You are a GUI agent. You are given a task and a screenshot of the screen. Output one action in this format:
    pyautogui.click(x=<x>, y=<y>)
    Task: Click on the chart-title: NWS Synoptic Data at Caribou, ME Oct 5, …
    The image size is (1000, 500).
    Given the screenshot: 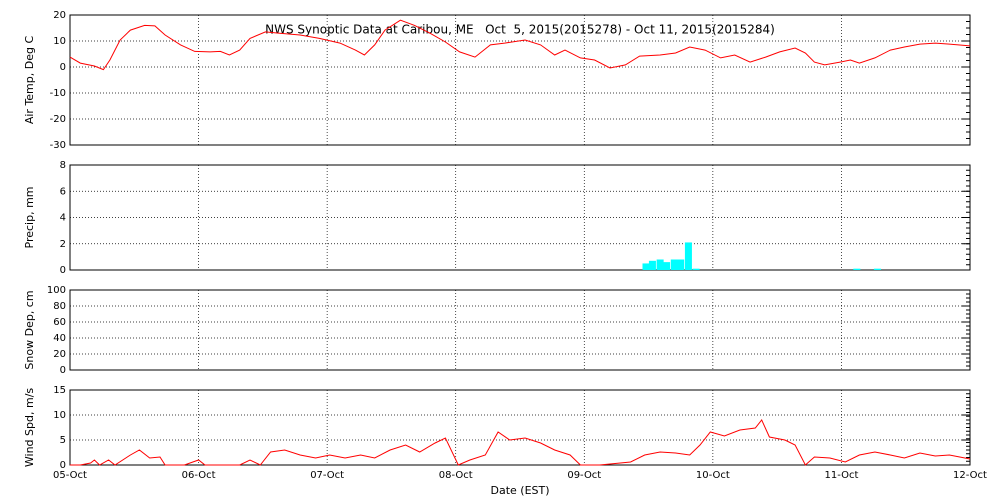 What is the action you would take?
    pyautogui.click(x=520, y=30)
    